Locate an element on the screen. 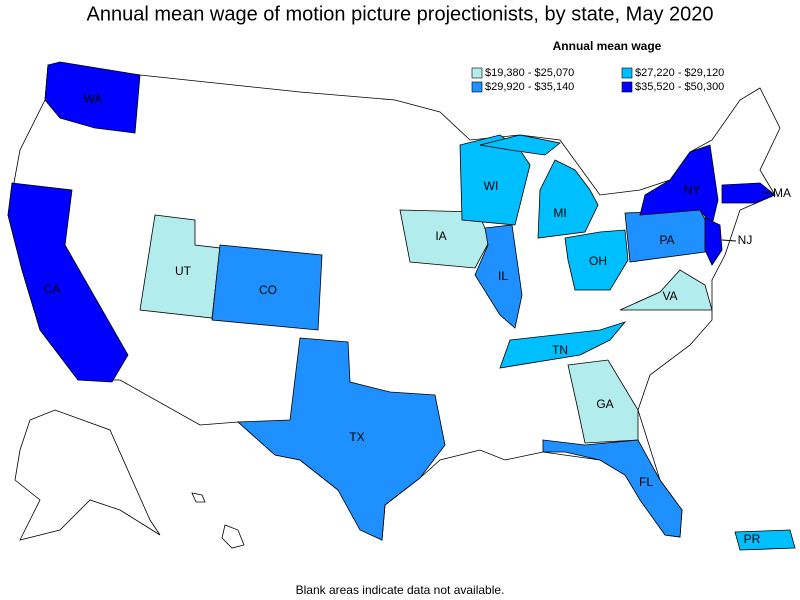 The image size is (800, 600). state-part is located at coordinates (520, 145).